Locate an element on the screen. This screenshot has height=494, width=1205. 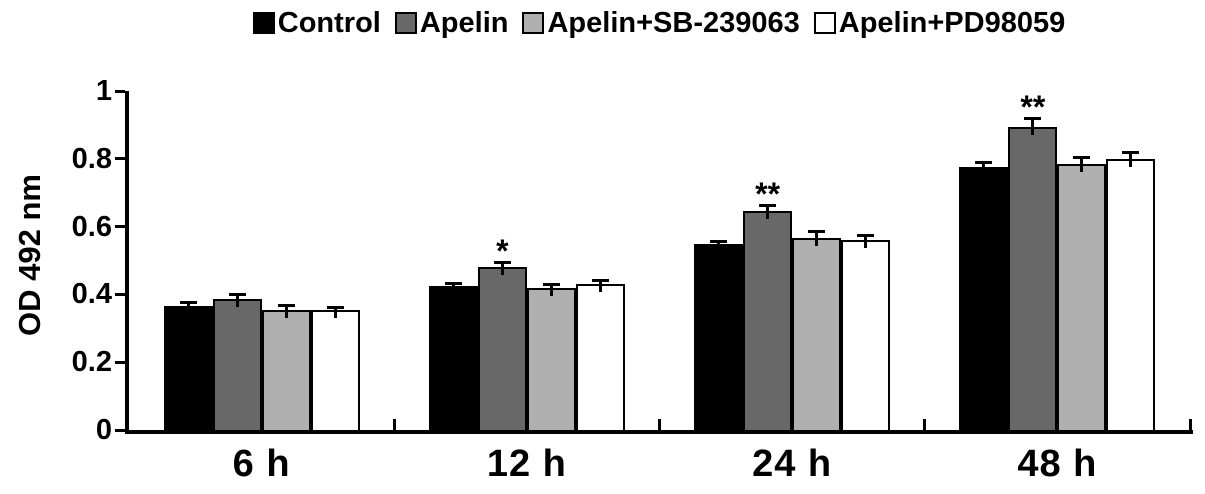
legend-label: Apelin+PD98059 is located at coordinates (952, 22).